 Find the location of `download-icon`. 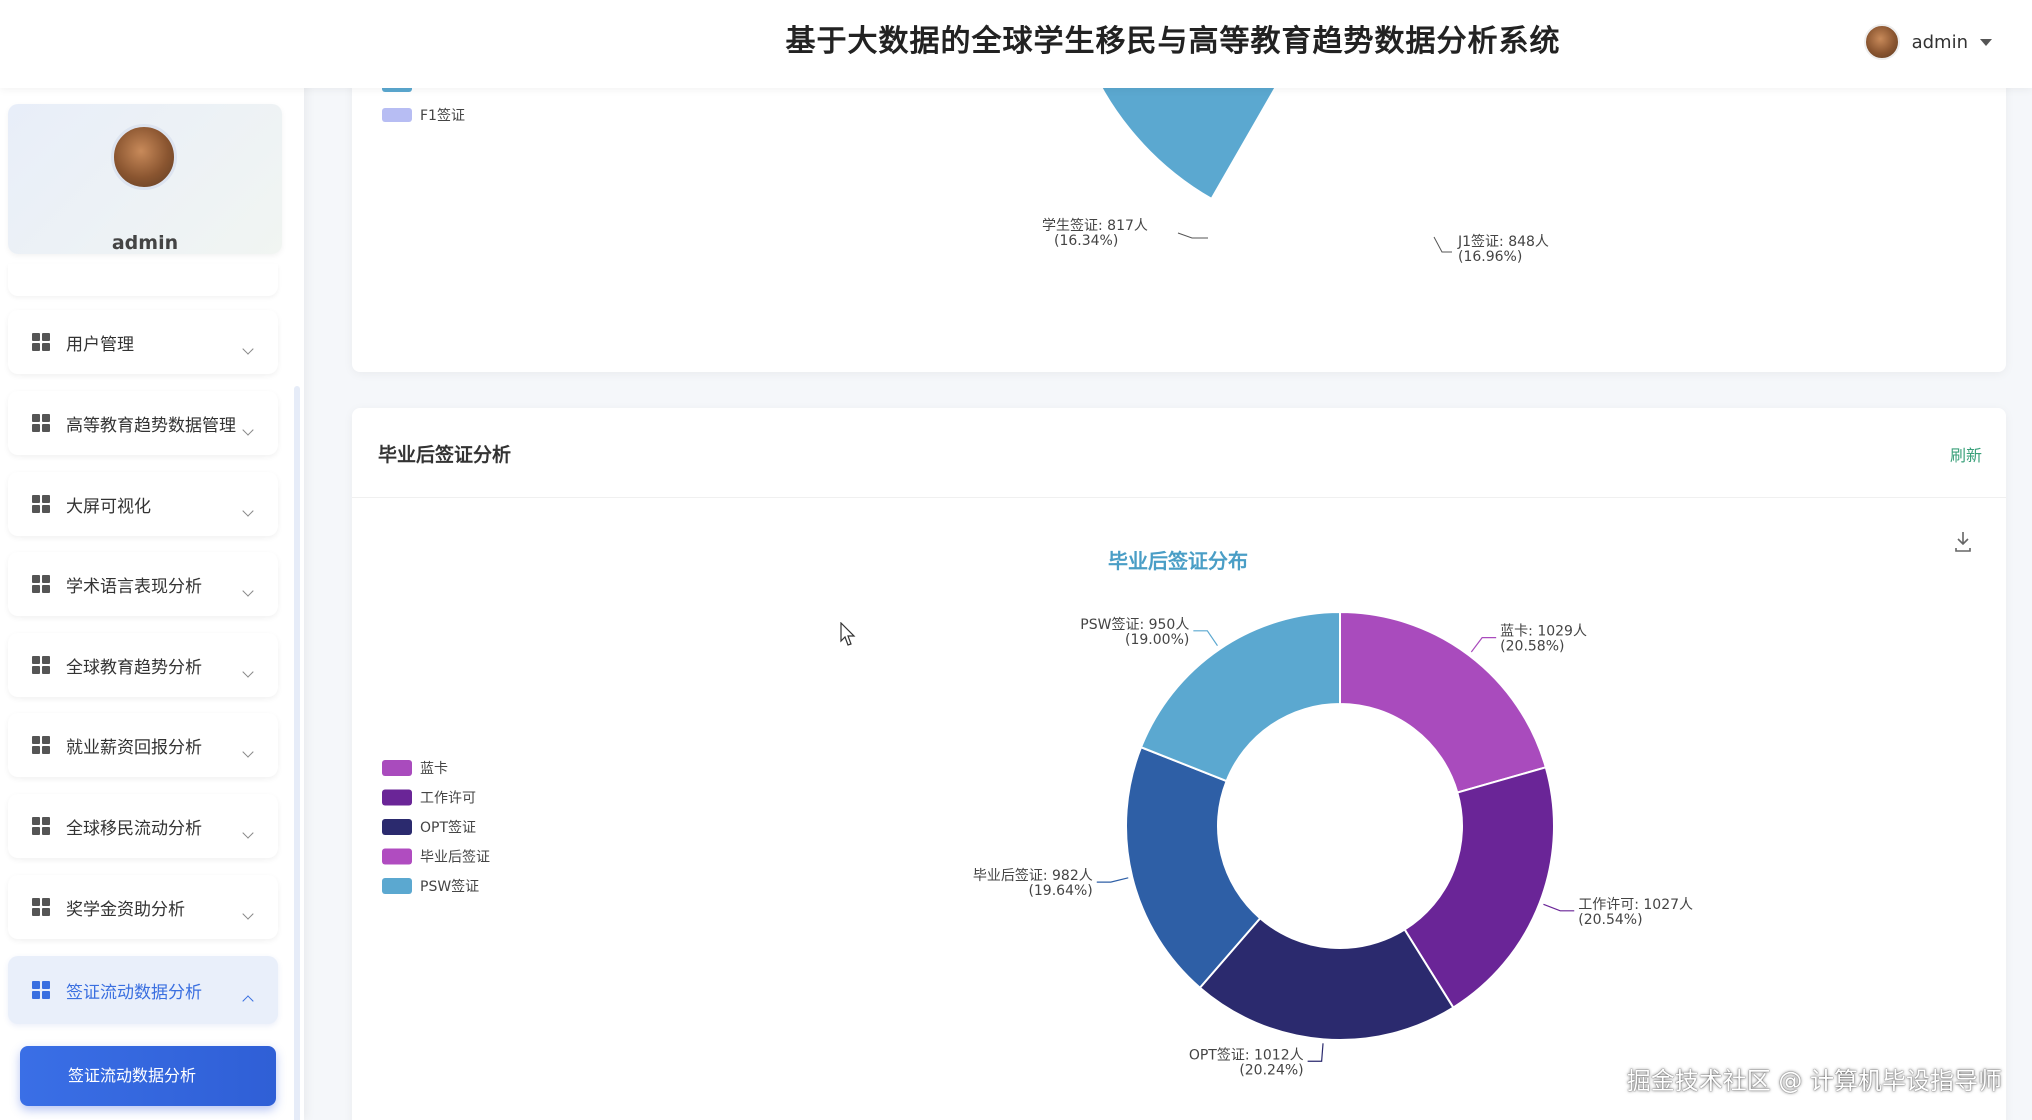

download-icon is located at coordinates (1963, 542).